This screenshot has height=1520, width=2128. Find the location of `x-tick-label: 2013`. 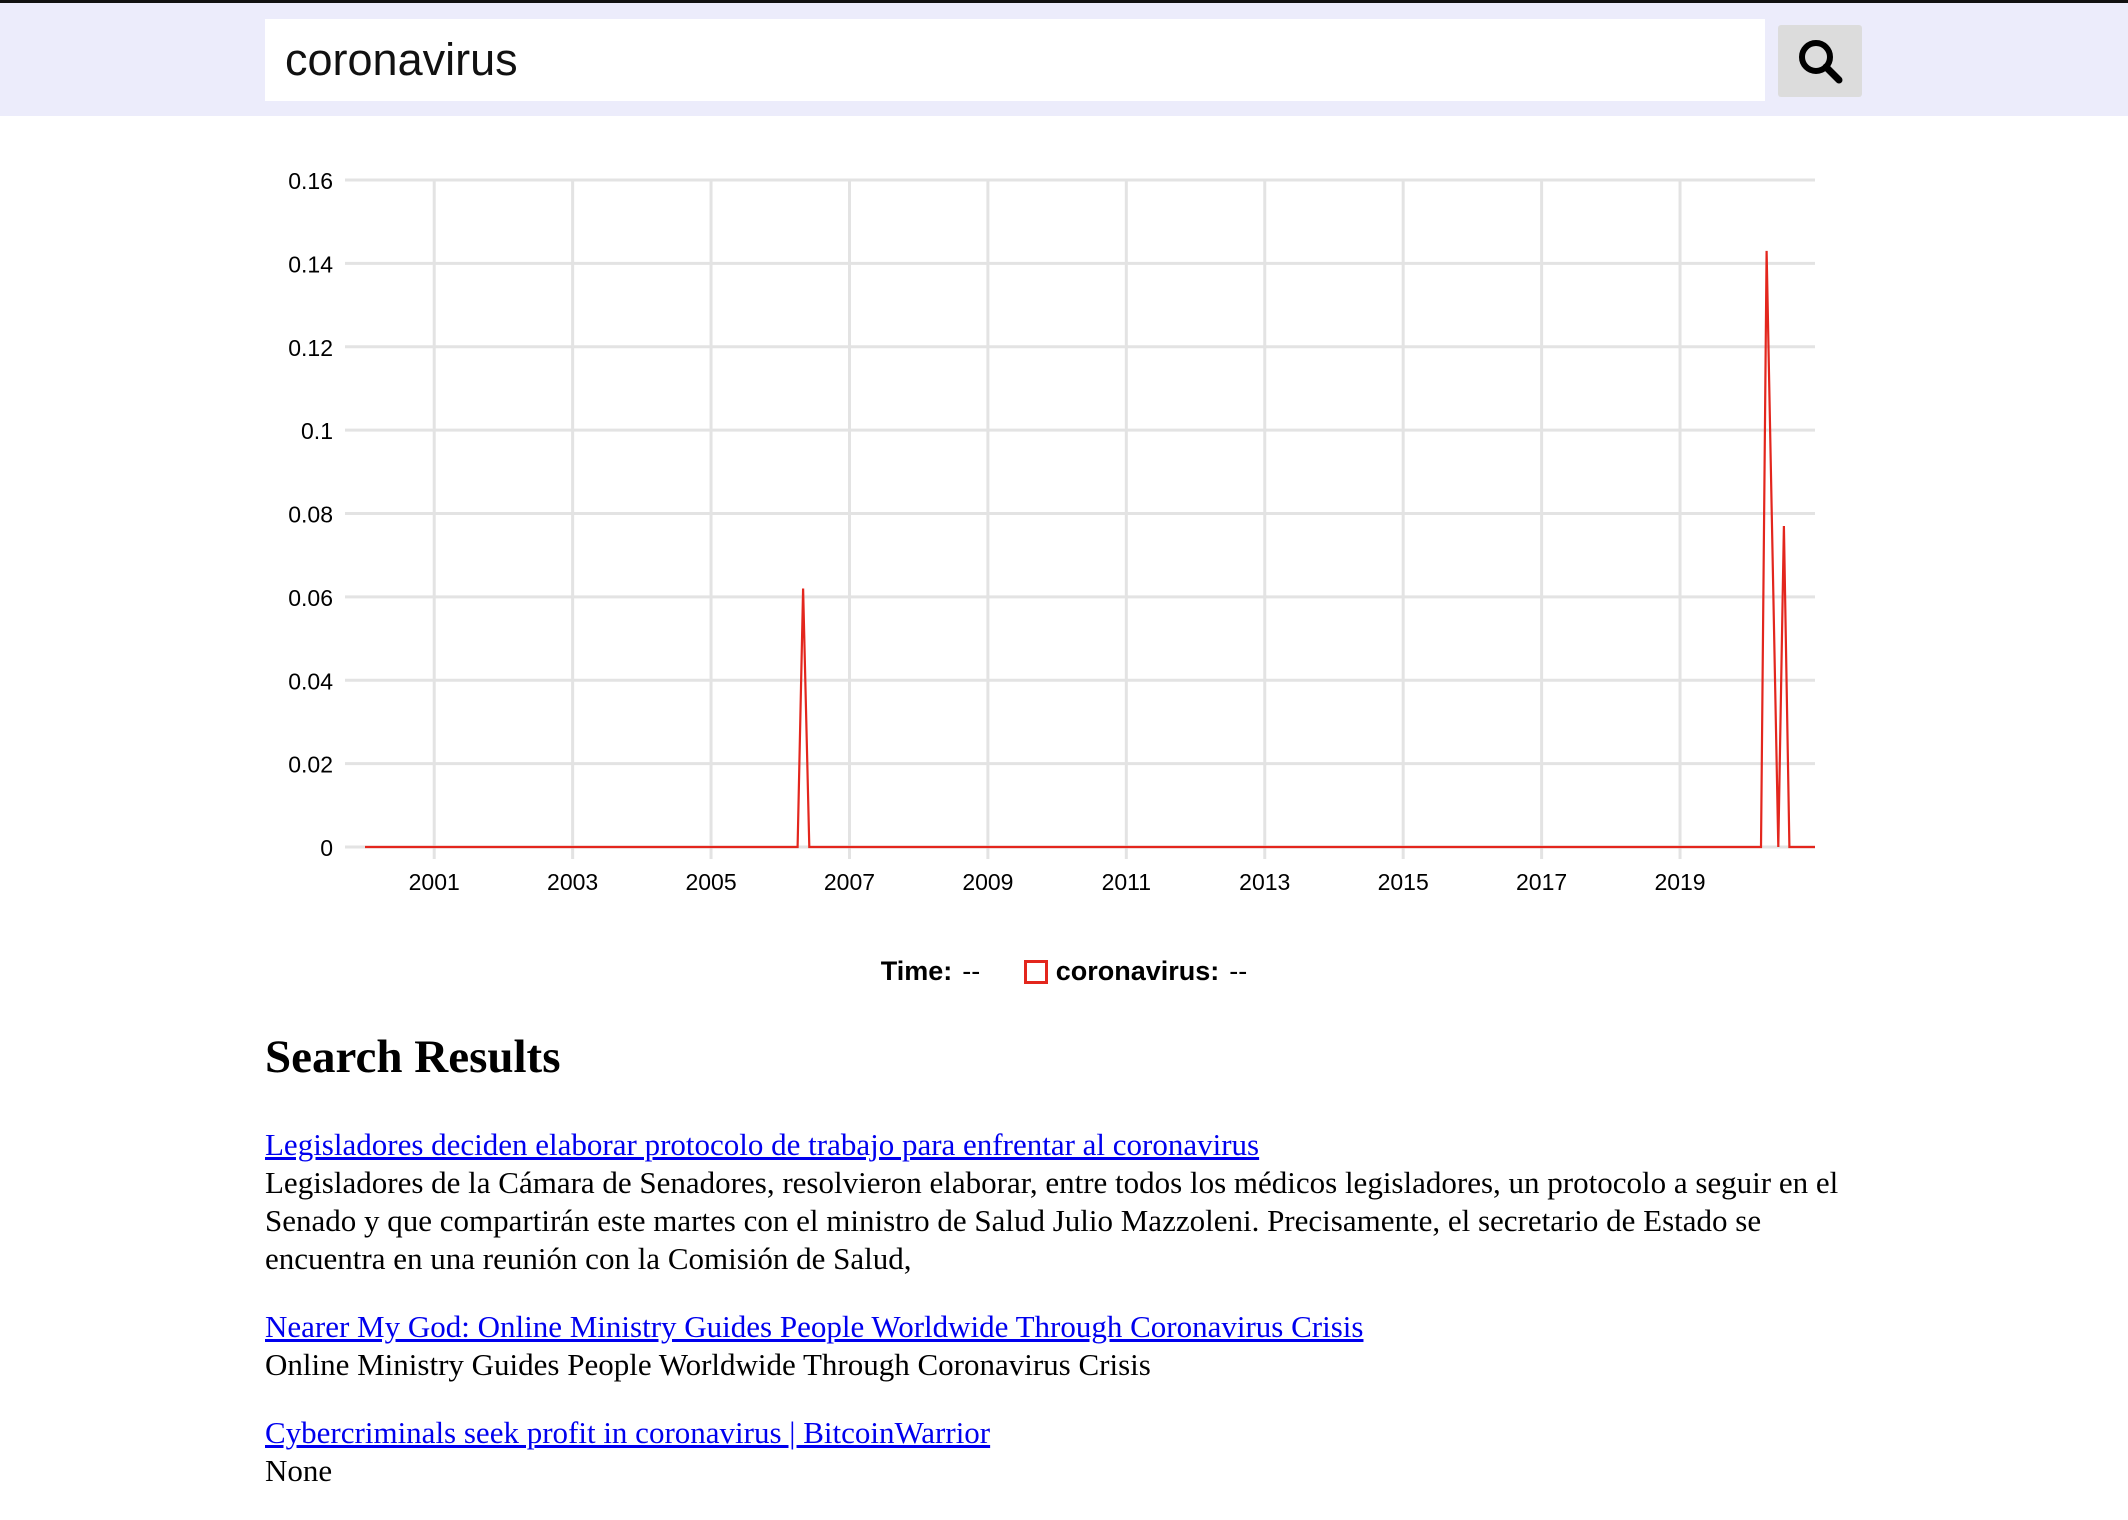

x-tick-label: 2013 is located at coordinates (1264, 882).